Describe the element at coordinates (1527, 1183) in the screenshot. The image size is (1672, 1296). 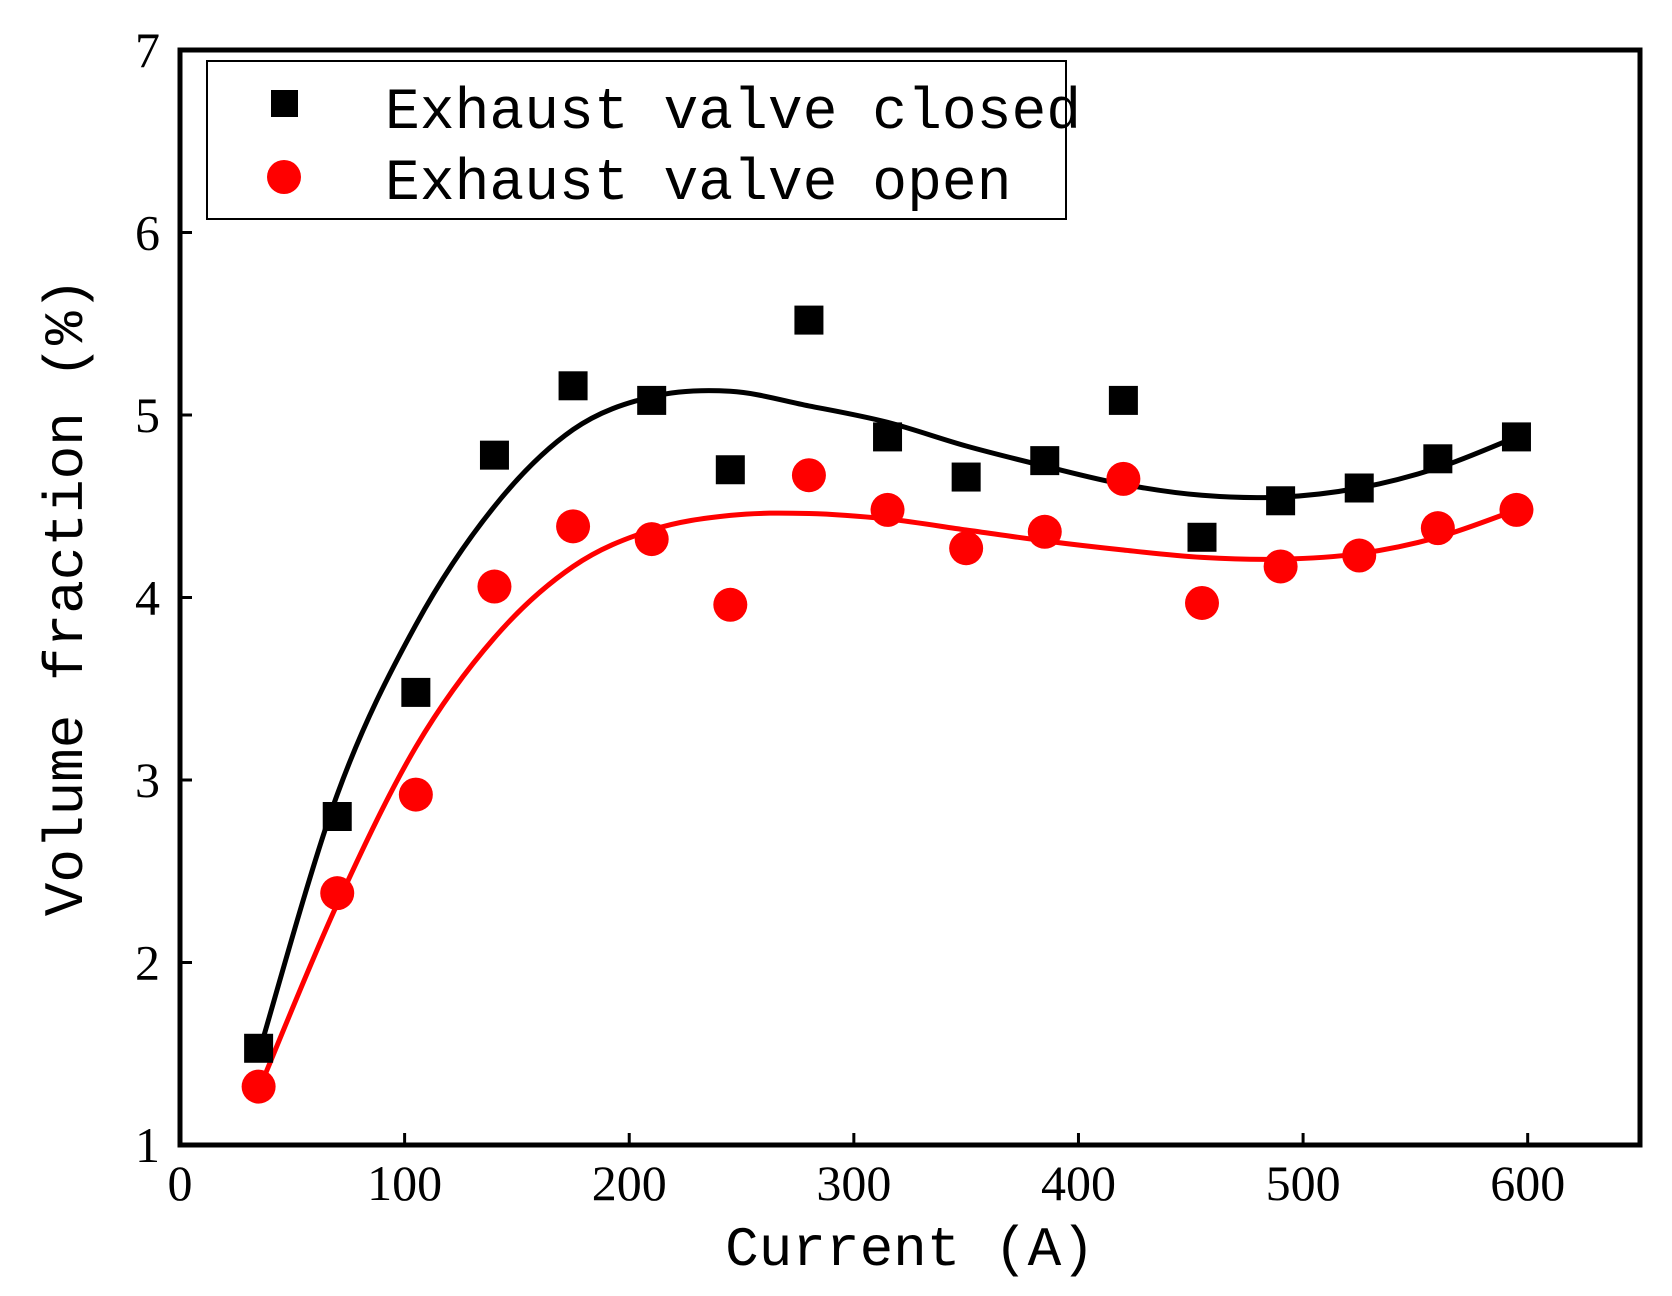
I see `x-tick-label: 600` at that location.